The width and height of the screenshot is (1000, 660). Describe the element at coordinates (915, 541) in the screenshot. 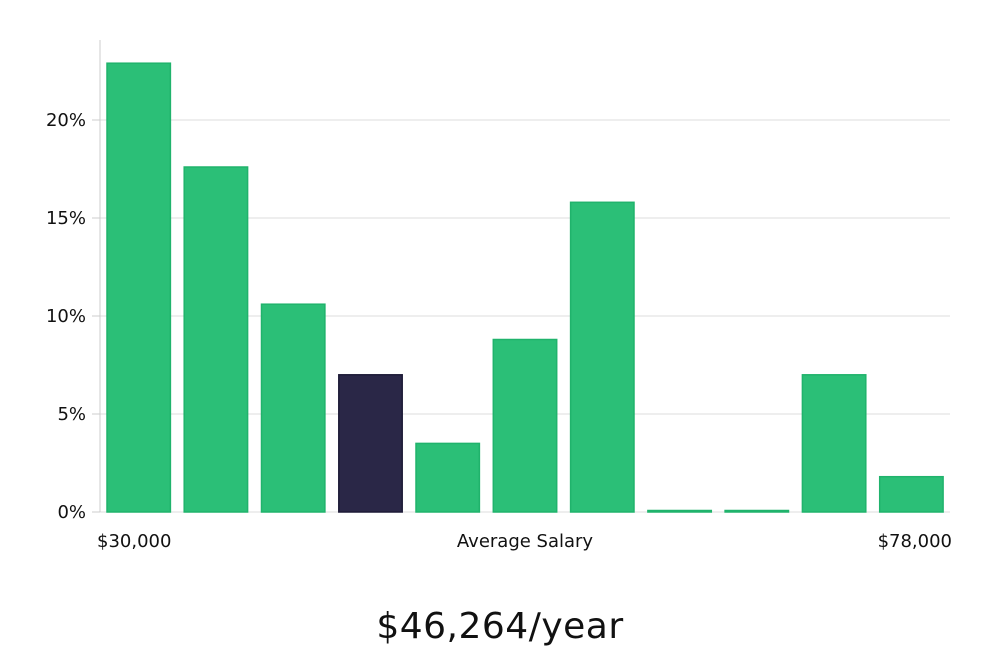

I see `x-max-label: $78,000` at that location.